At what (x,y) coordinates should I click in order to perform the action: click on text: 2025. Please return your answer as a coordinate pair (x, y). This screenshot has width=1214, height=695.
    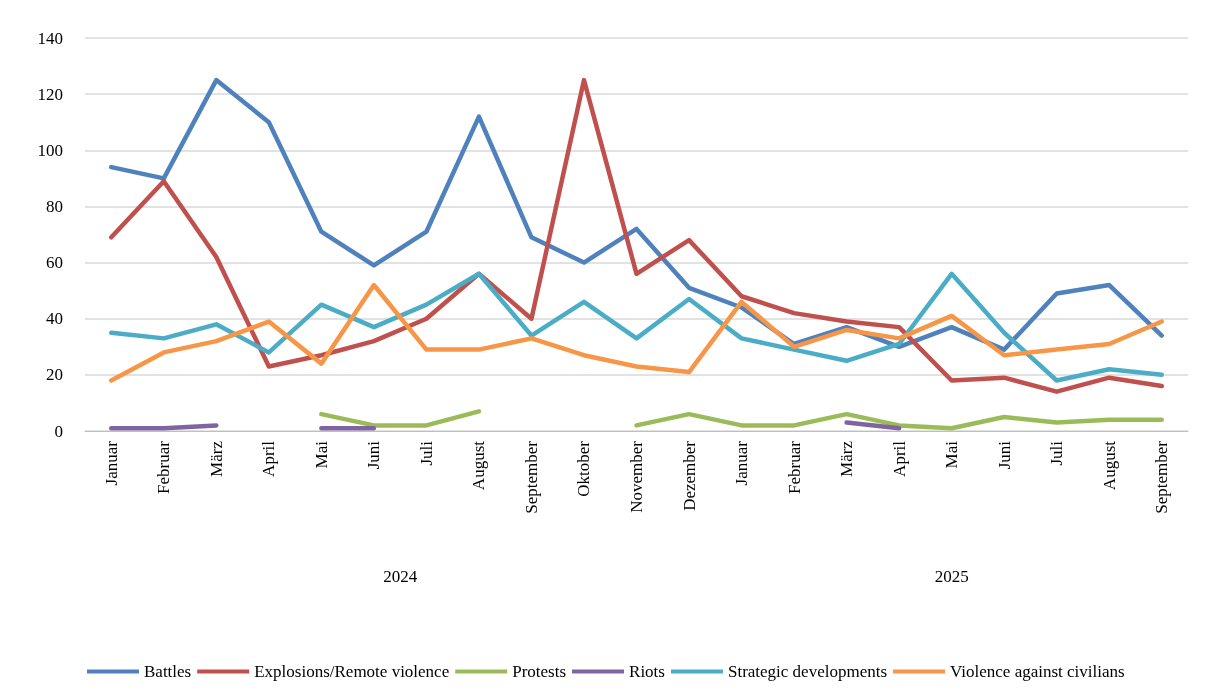
    Looking at the image, I should click on (951, 576).